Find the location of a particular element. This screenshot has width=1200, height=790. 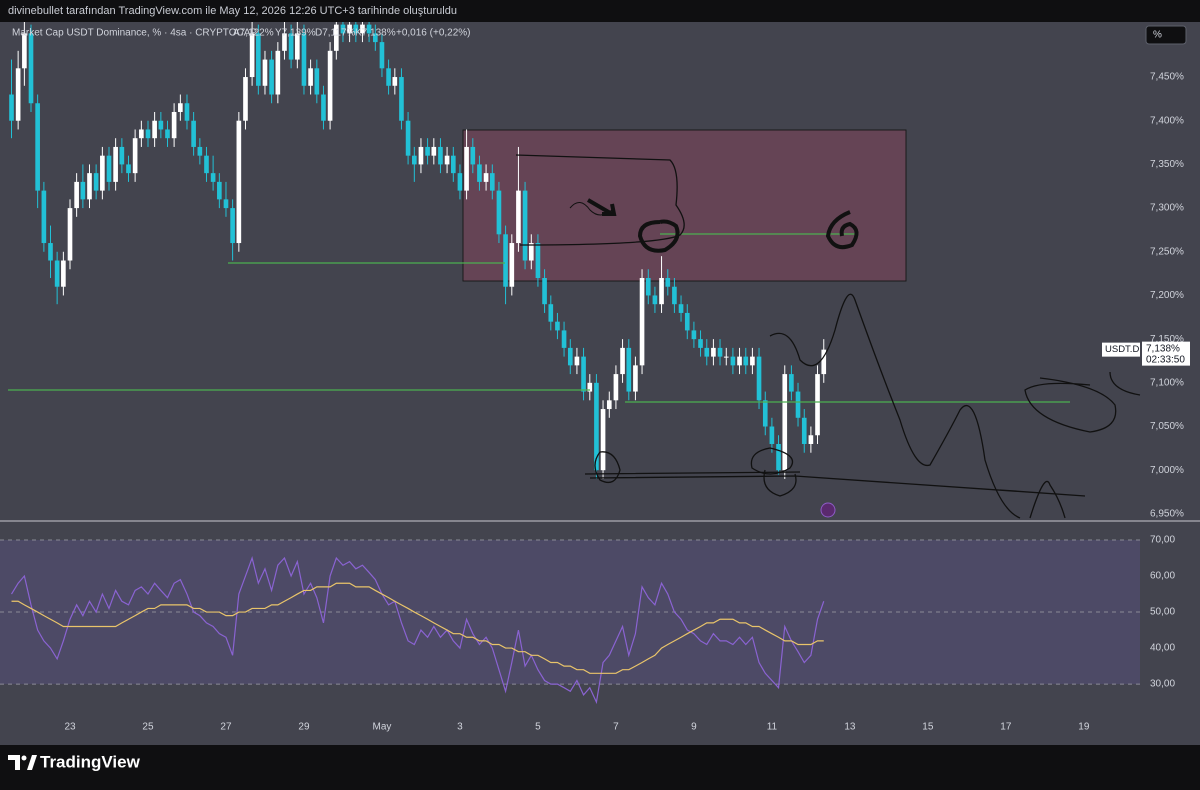

y-tick-label: 40,00 is located at coordinates (1162, 648).